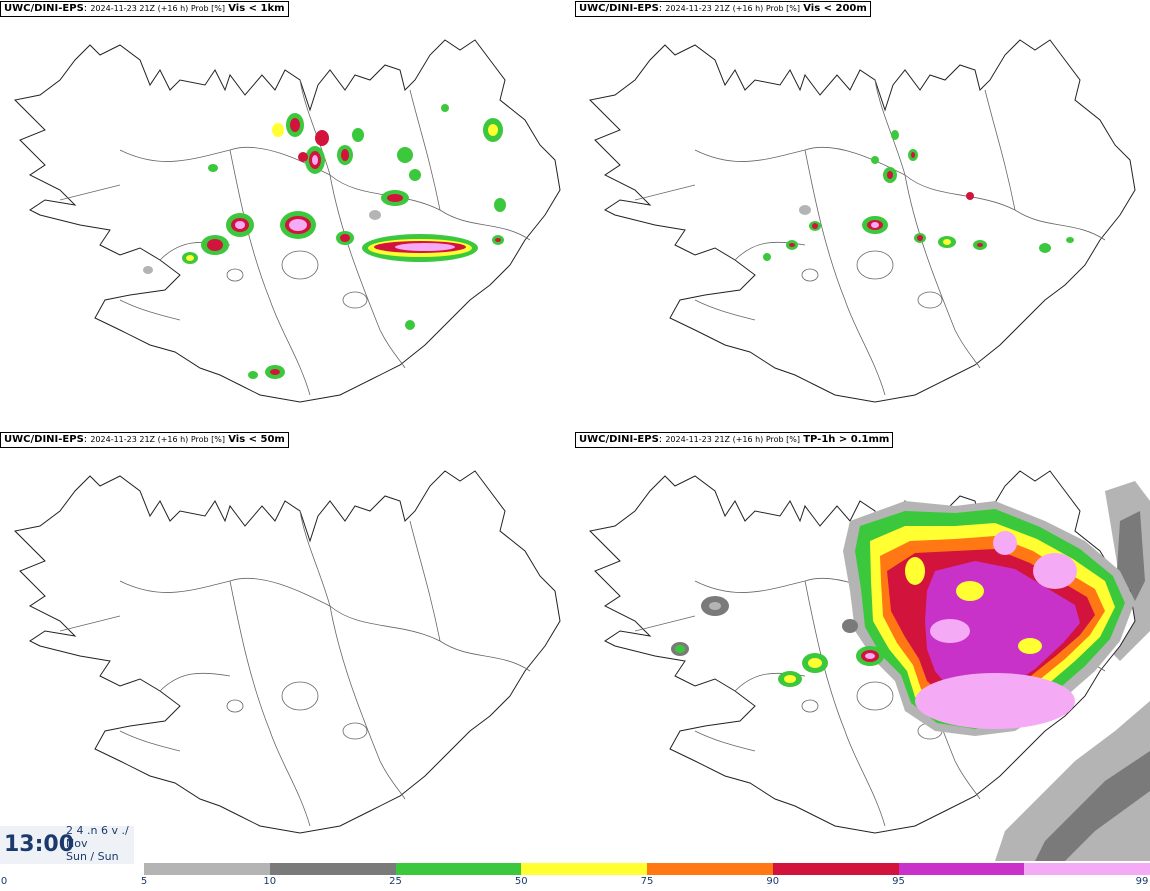 This screenshot has height=891, width=1150. I want to click on colorbar-tick-label: 10, so click(270, 881).